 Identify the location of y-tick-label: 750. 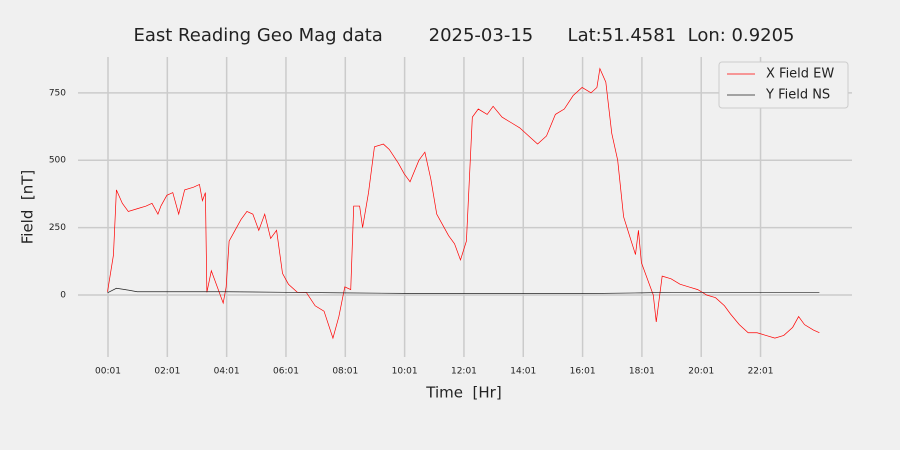
(57, 93).